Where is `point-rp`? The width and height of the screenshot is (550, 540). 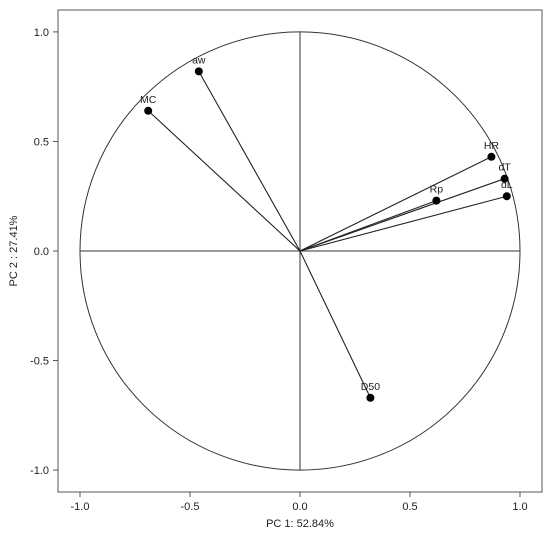 point-rp is located at coordinates (436, 200).